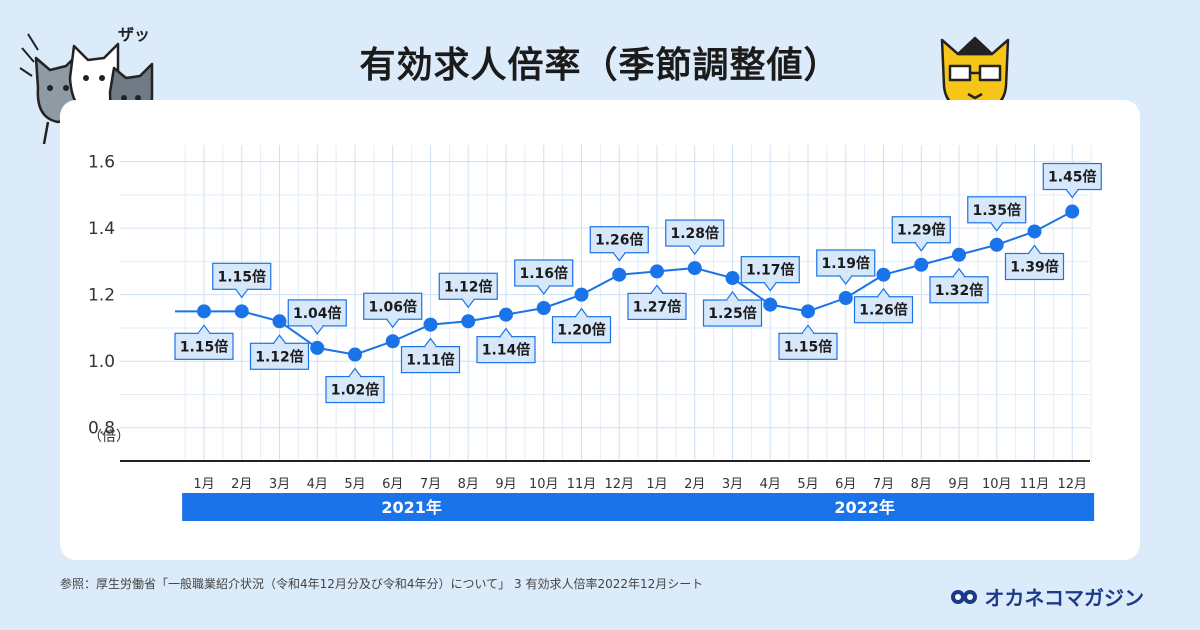  Describe the element at coordinates (1034, 262) in the screenshot. I see `data-label: 1.39倍` at that location.